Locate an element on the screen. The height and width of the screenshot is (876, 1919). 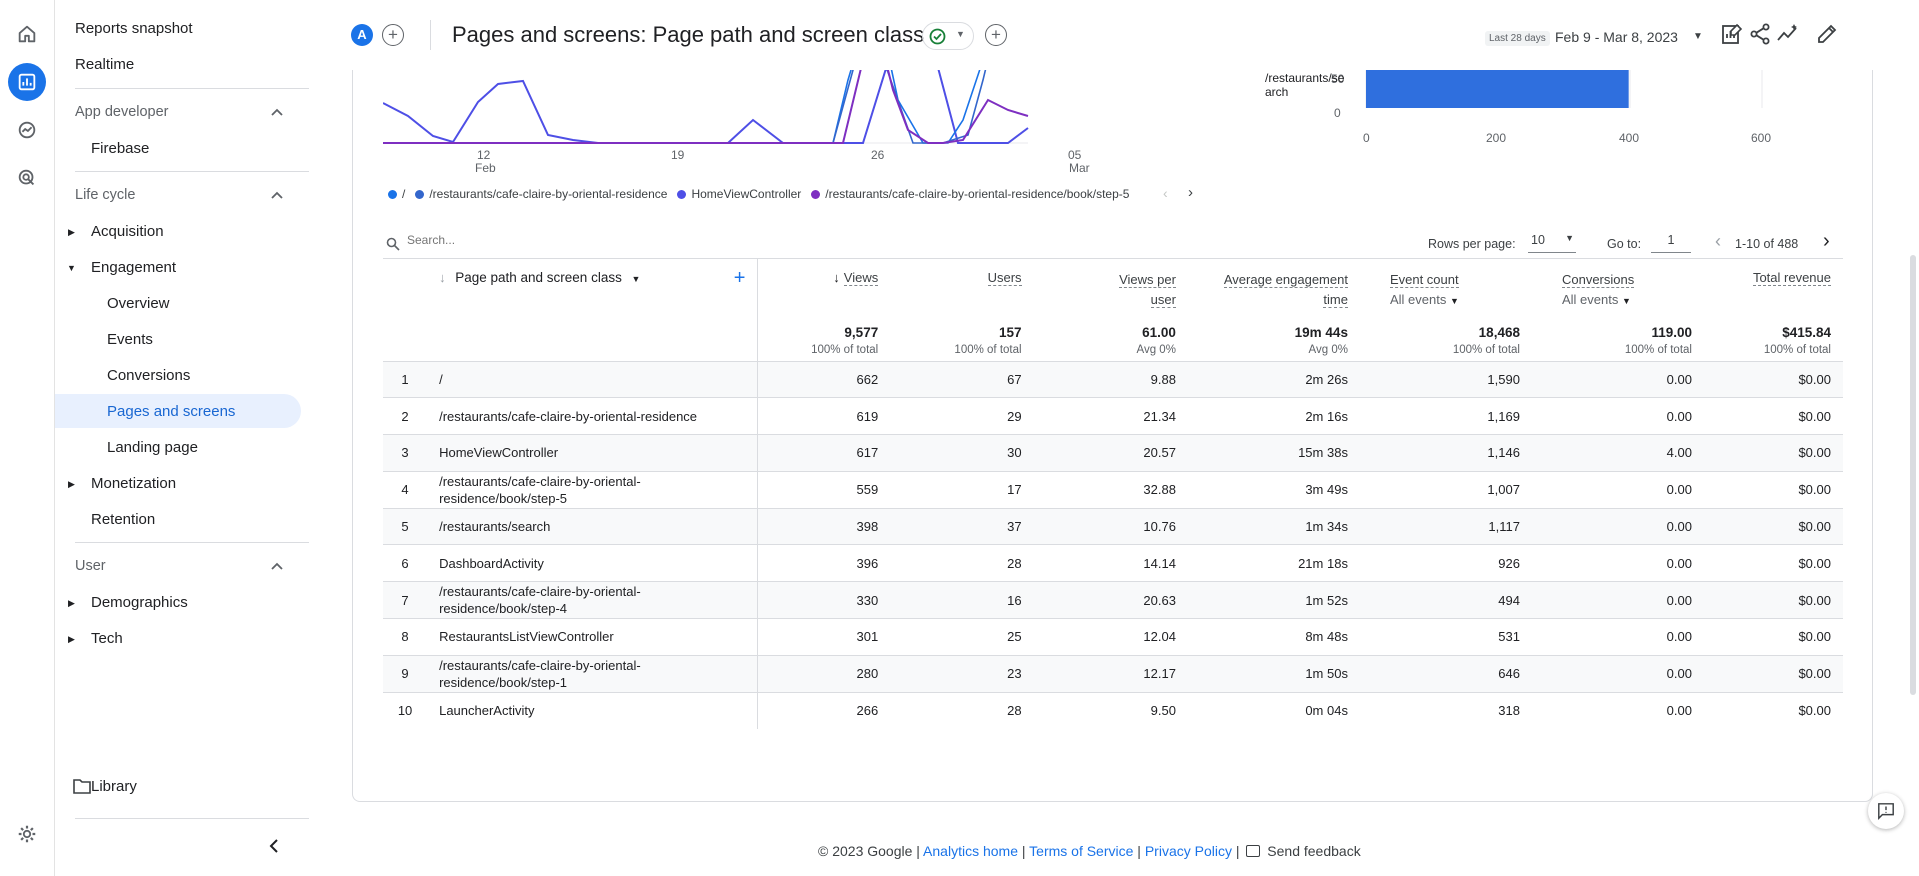
event-count-header-label: Event count is located at coordinates (1424, 280).